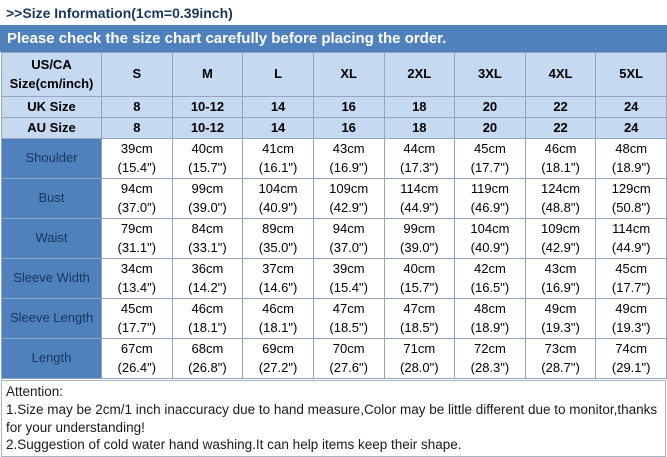 This screenshot has width=667, height=457. Describe the element at coordinates (137, 107) in the screenshot. I see `uk-size-value: 8` at that location.